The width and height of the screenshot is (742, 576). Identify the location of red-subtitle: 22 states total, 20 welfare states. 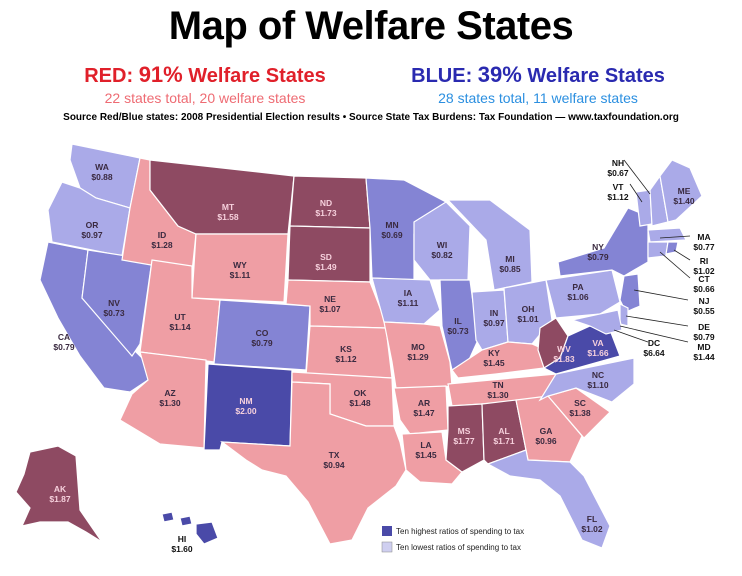
(205, 98).